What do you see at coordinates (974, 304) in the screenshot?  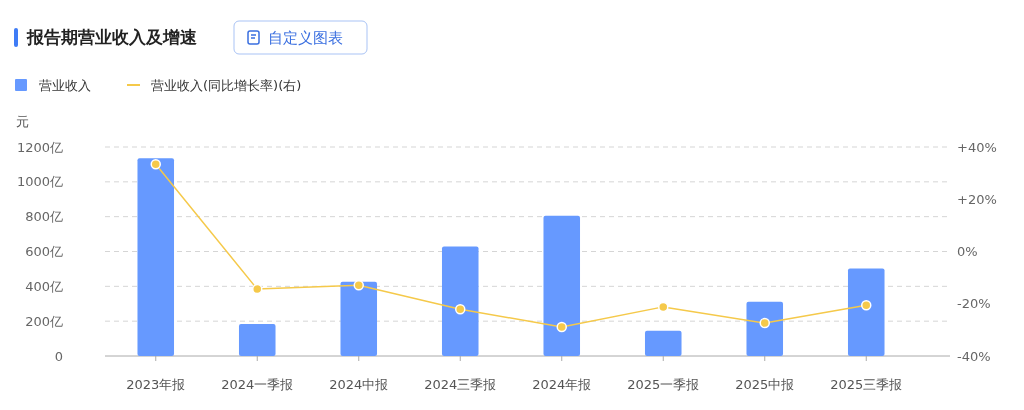 I see `y2-tick-label: -20%` at bounding box center [974, 304].